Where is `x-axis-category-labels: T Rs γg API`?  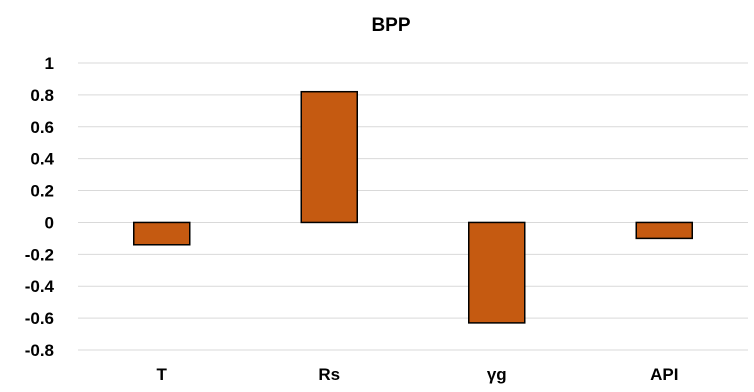
x-axis-category-labels: T Rs γg API is located at coordinates (418, 374).